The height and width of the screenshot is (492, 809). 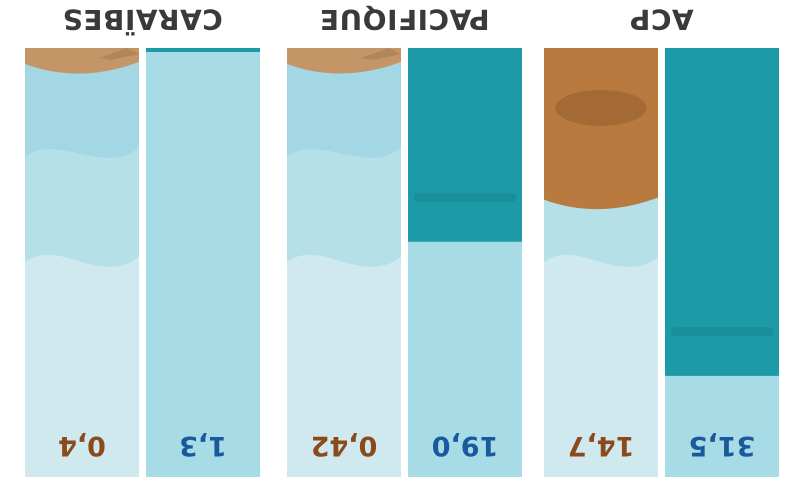 I want to click on bar-pacifique-main, so click(x=465, y=147).